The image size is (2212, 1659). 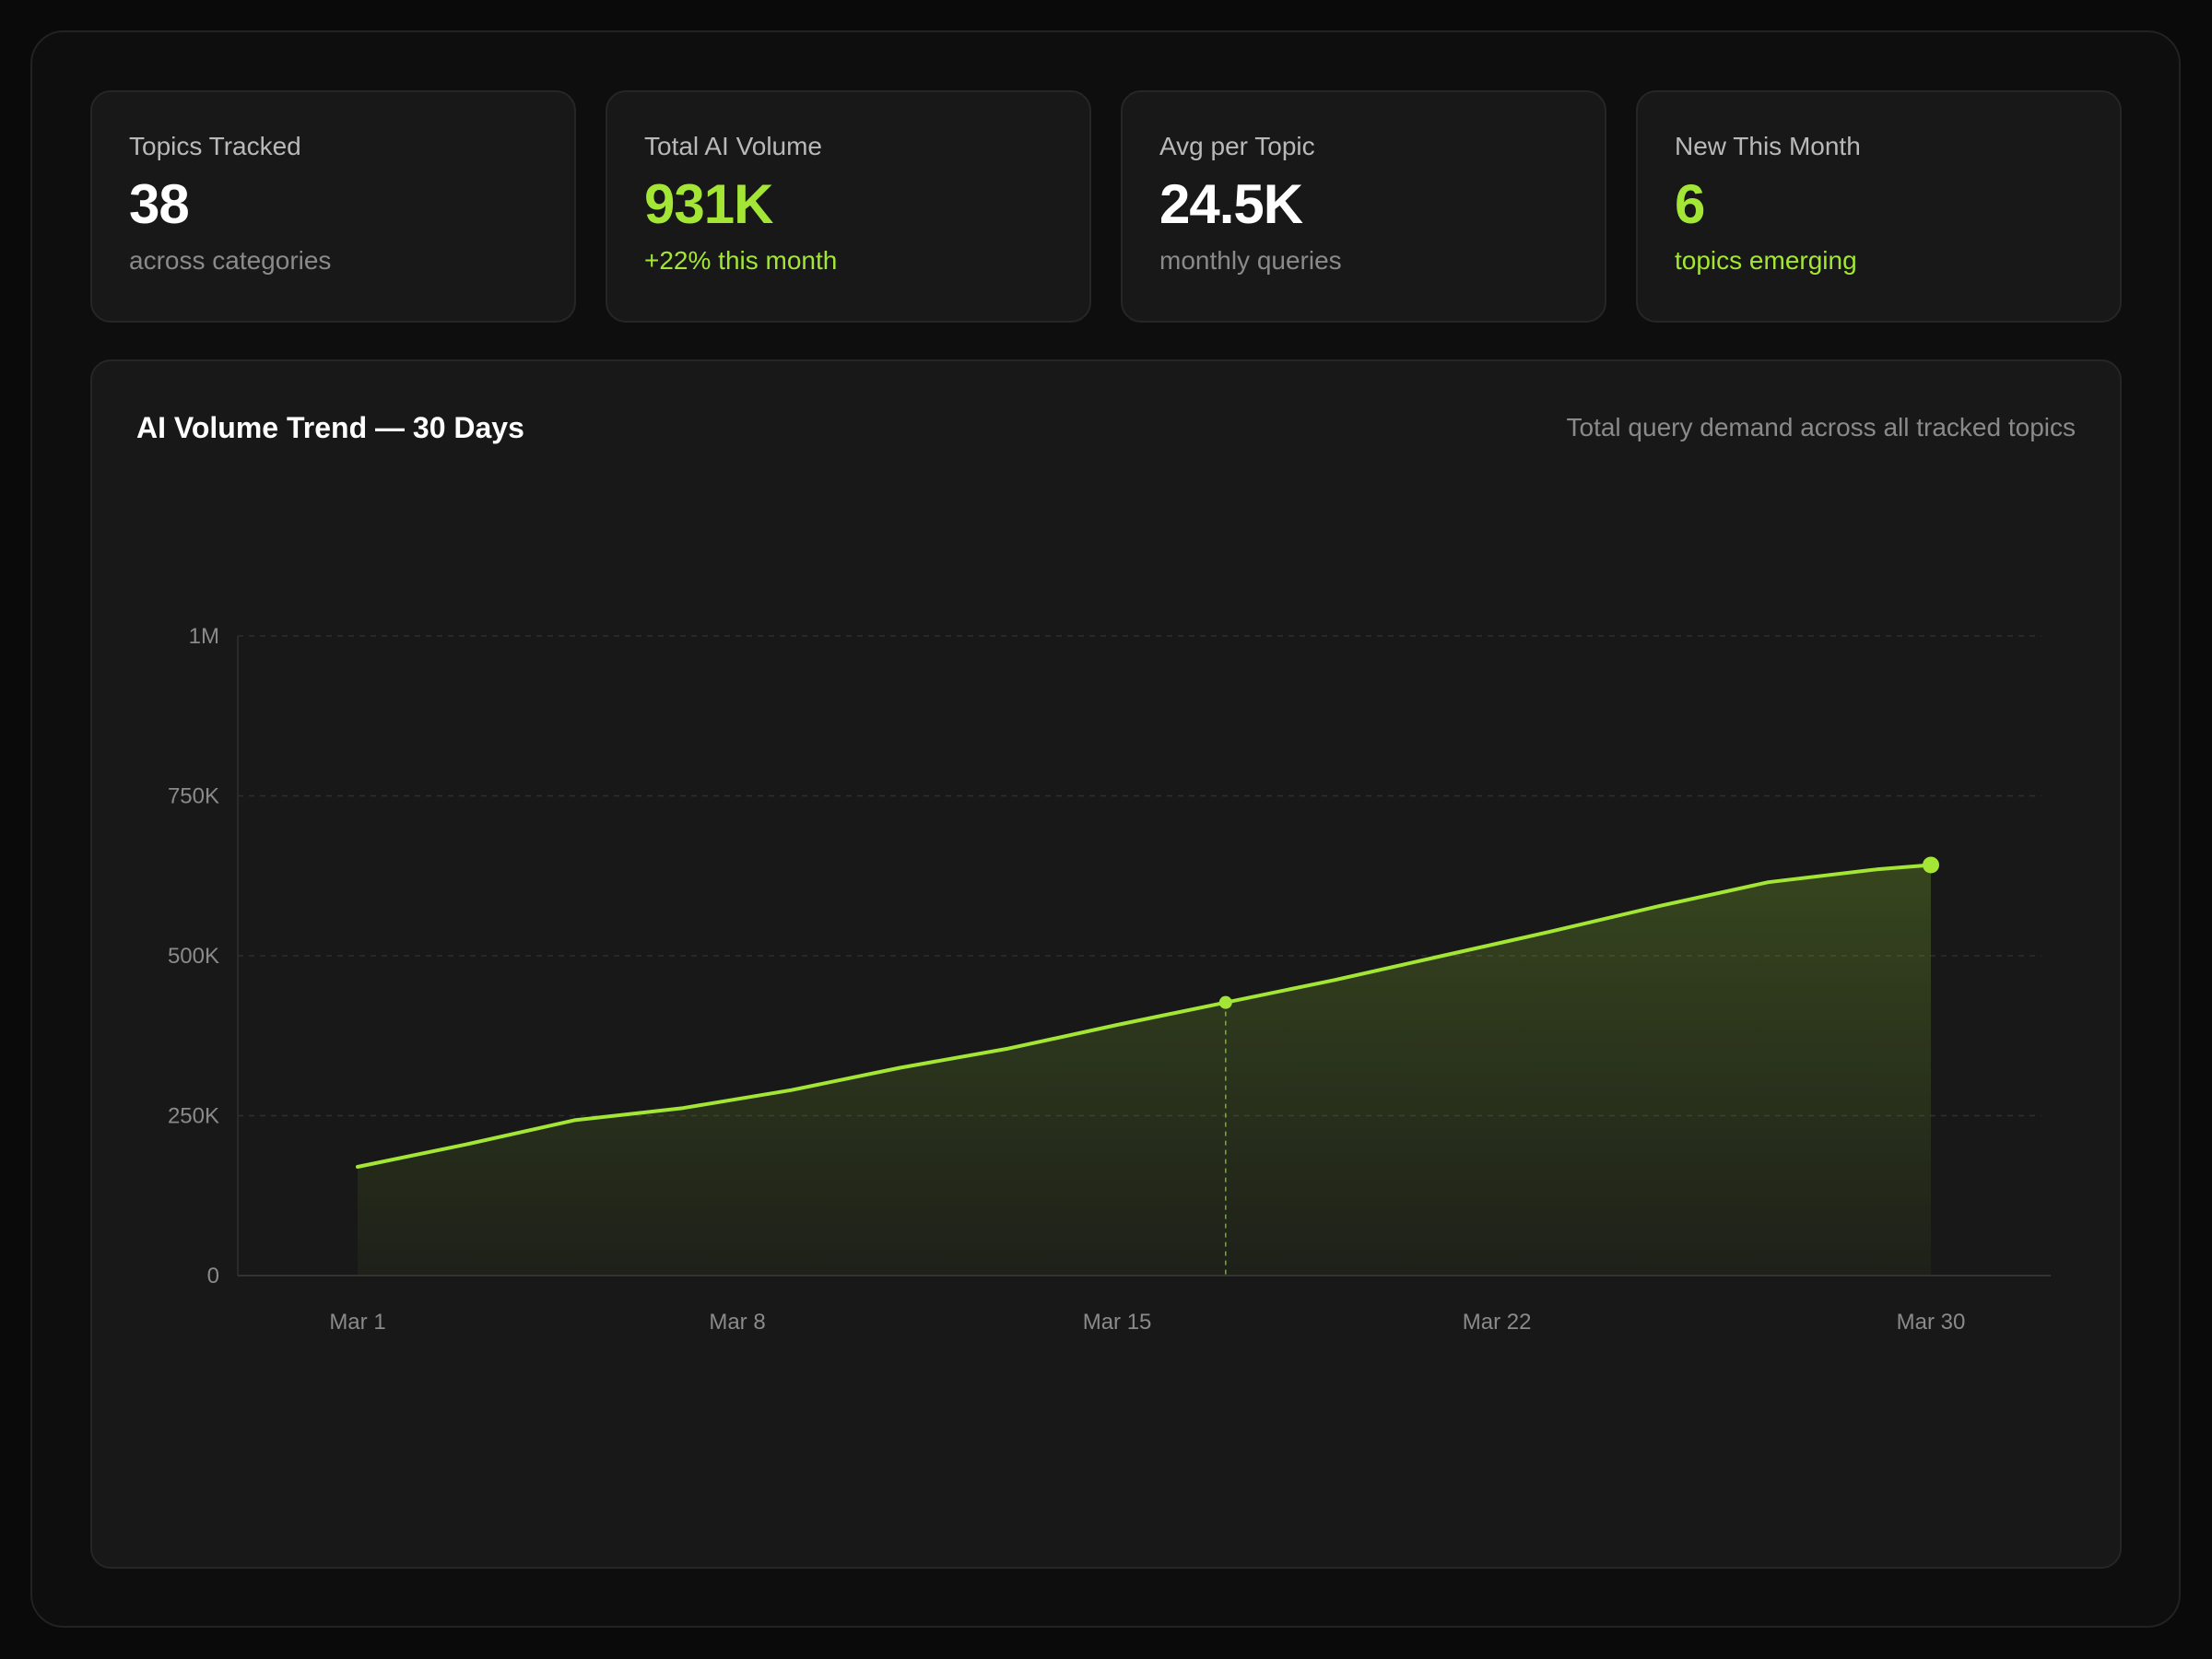 What do you see at coordinates (737, 1322) in the screenshot?
I see `x-tick-label: Mar 8` at bounding box center [737, 1322].